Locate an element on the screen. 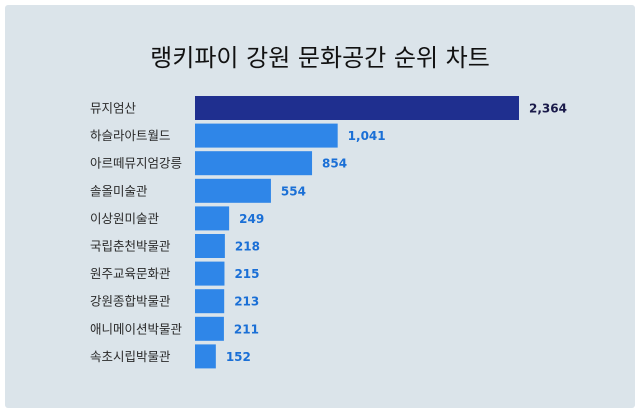 The image size is (640, 413). value-label: 1,041 is located at coordinates (367, 136).